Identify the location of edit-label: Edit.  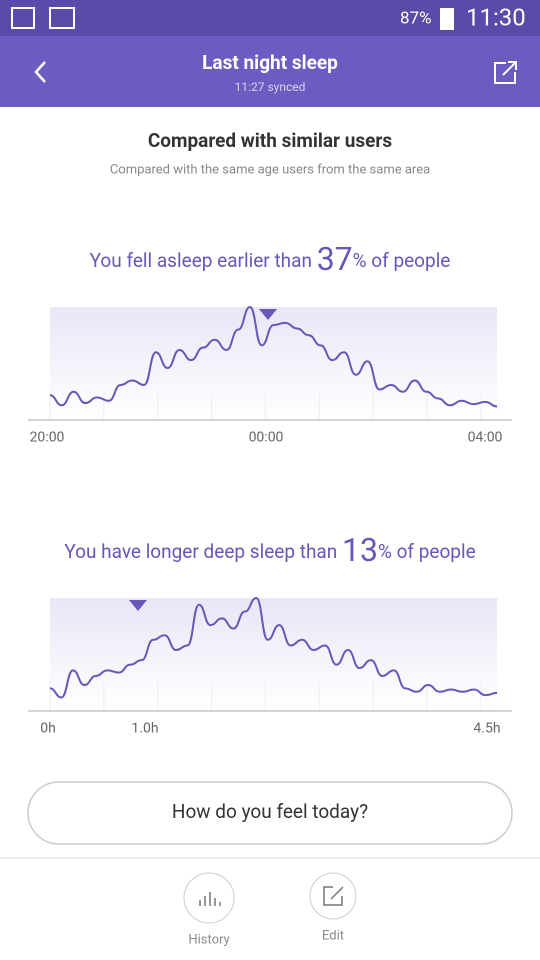
(333, 935).